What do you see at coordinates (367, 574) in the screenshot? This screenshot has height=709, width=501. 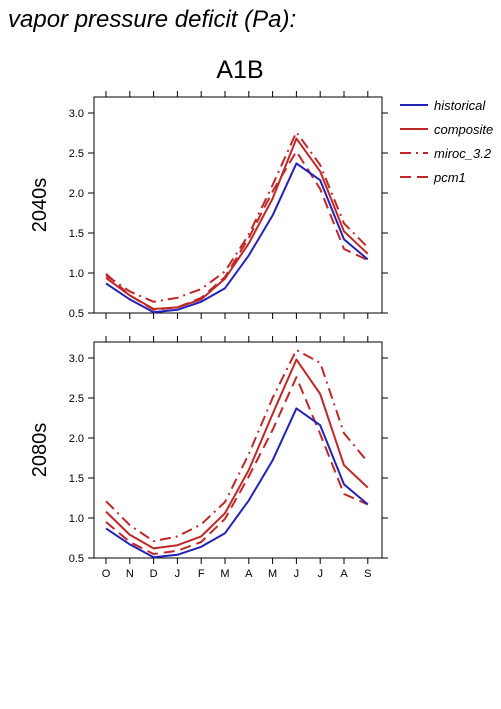 I see `x-tick-label: S` at bounding box center [367, 574].